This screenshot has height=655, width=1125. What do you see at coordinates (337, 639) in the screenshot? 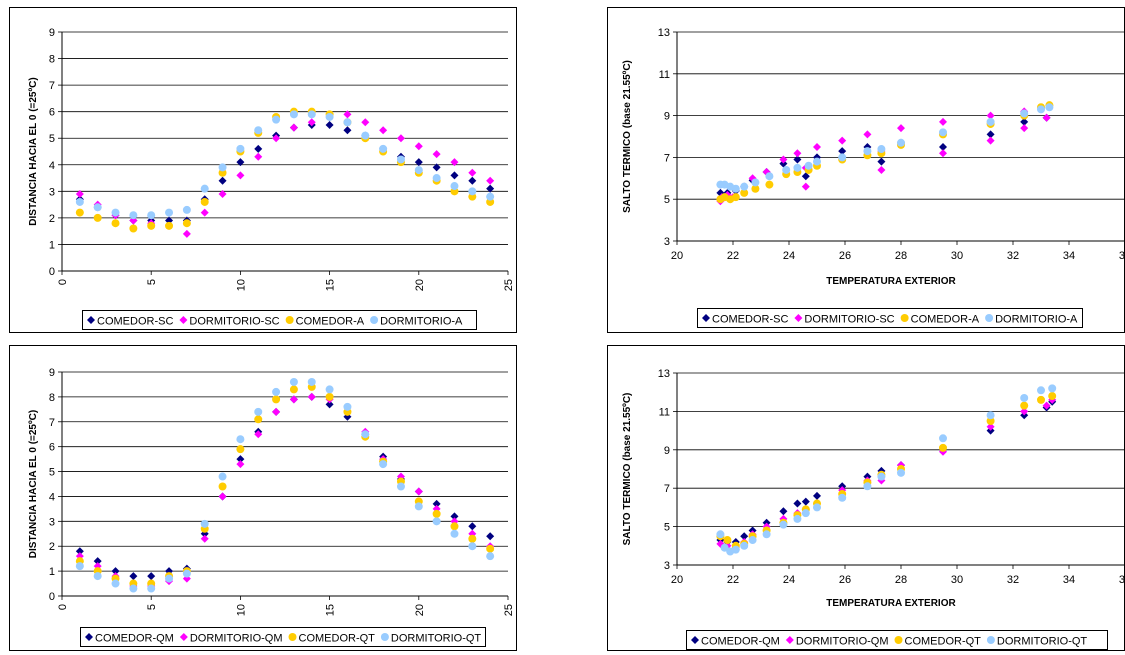
I see `legend-label: COMEDOR-QT` at bounding box center [337, 639].